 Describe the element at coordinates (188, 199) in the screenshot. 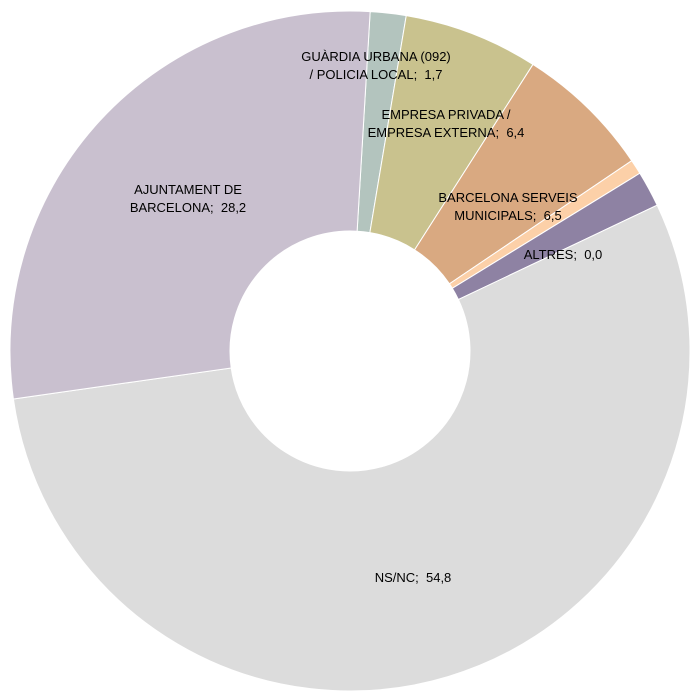

I see `data-label: AJUNTAMENT DE BARCELONA28,2` at that location.